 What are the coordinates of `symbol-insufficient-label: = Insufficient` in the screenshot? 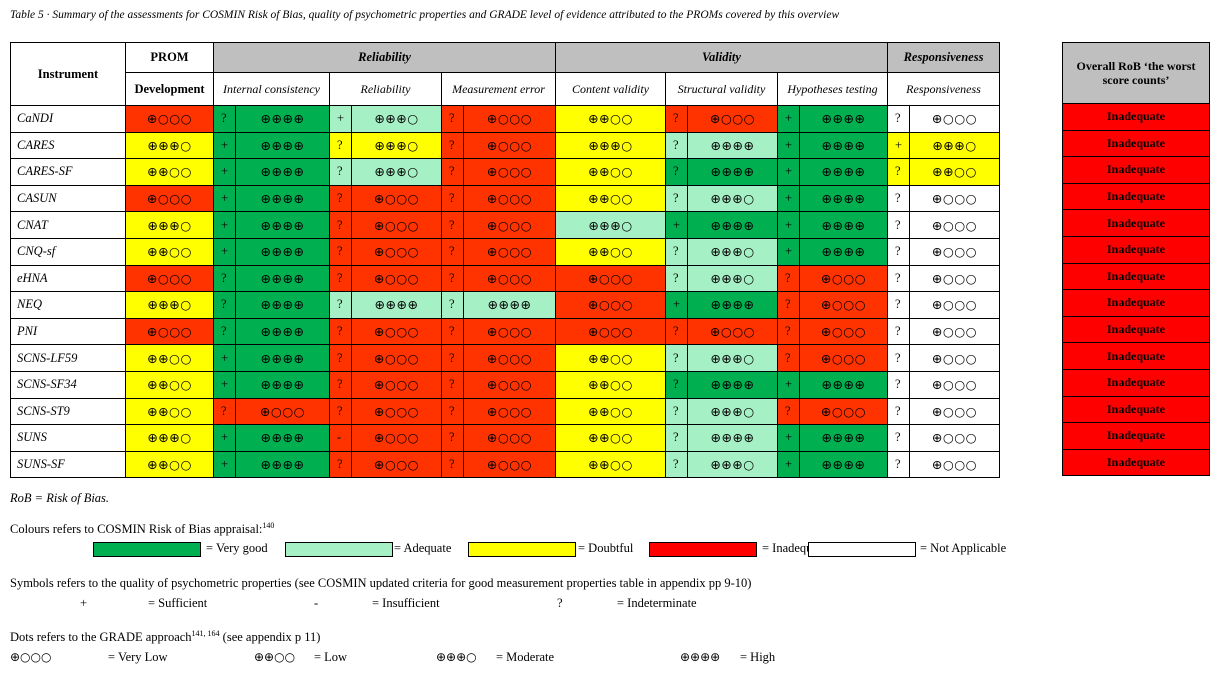 It's located at (406, 603).